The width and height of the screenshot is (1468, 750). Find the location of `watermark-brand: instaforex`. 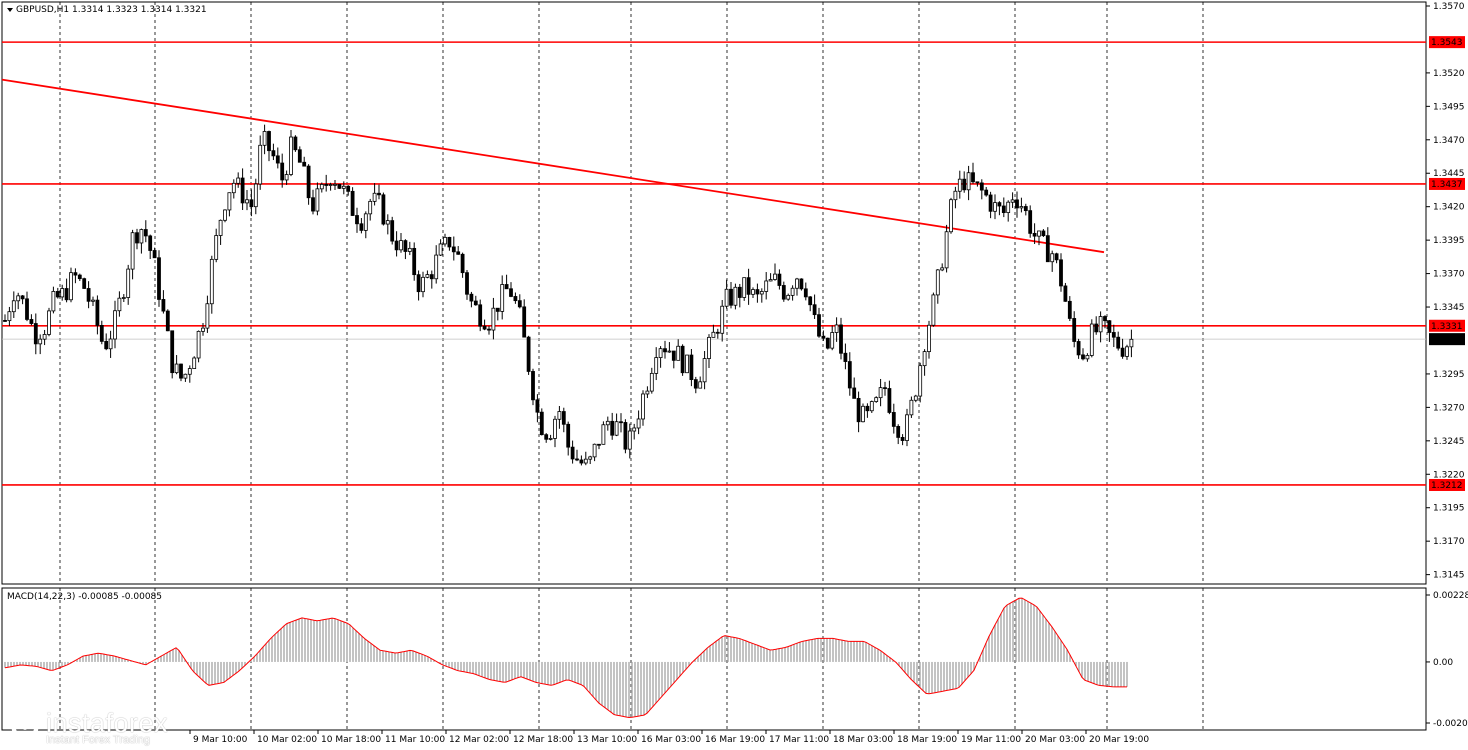

watermark-brand: instaforex is located at coordinates (107, 723).